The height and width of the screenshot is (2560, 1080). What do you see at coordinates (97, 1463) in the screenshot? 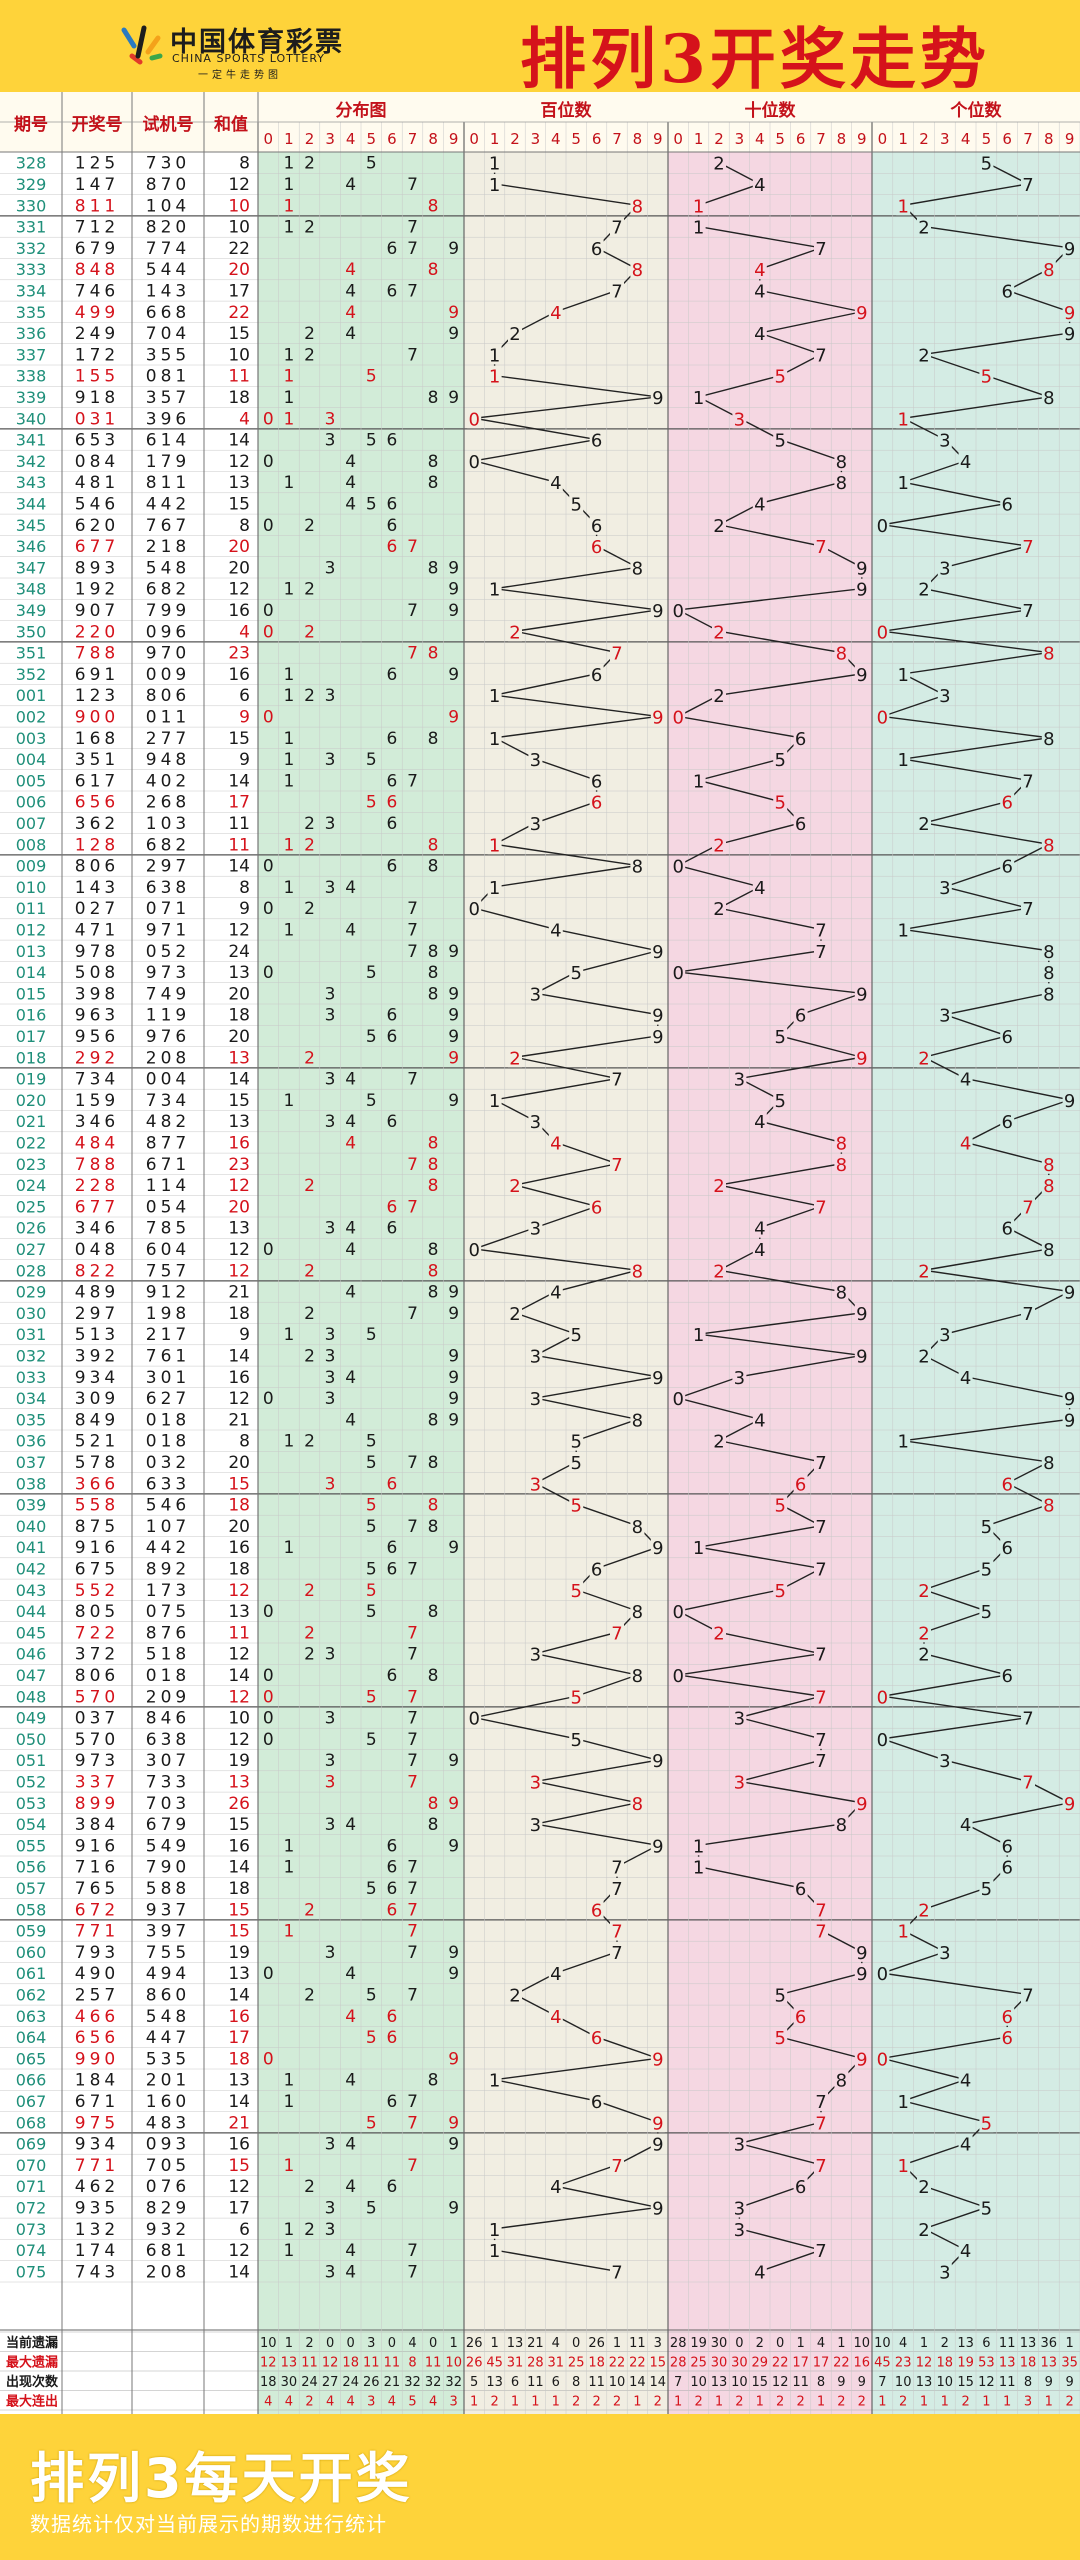
I see `draw-number-cell: 578` at bounding box center [97, 1463].